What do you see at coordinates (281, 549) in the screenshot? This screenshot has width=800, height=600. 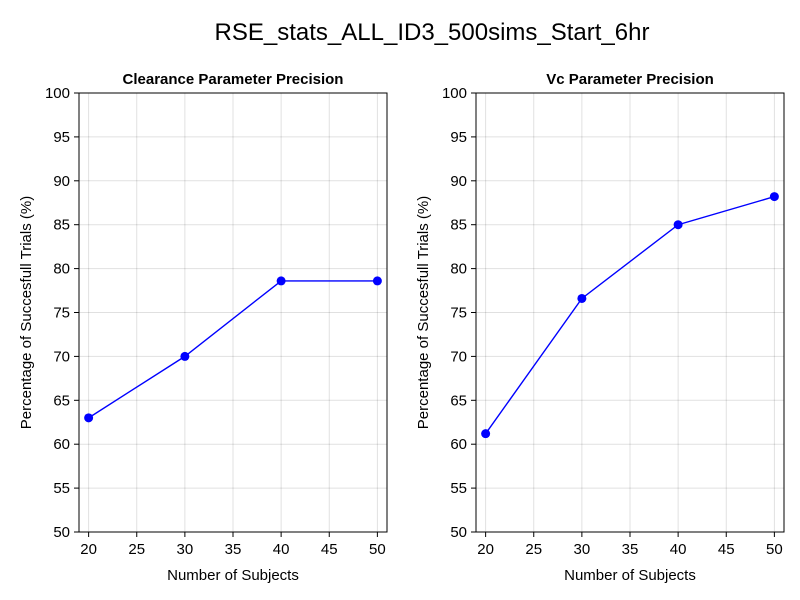 I see `clearance-x-tick-label-4: 40` at bounding box center [281, 549].